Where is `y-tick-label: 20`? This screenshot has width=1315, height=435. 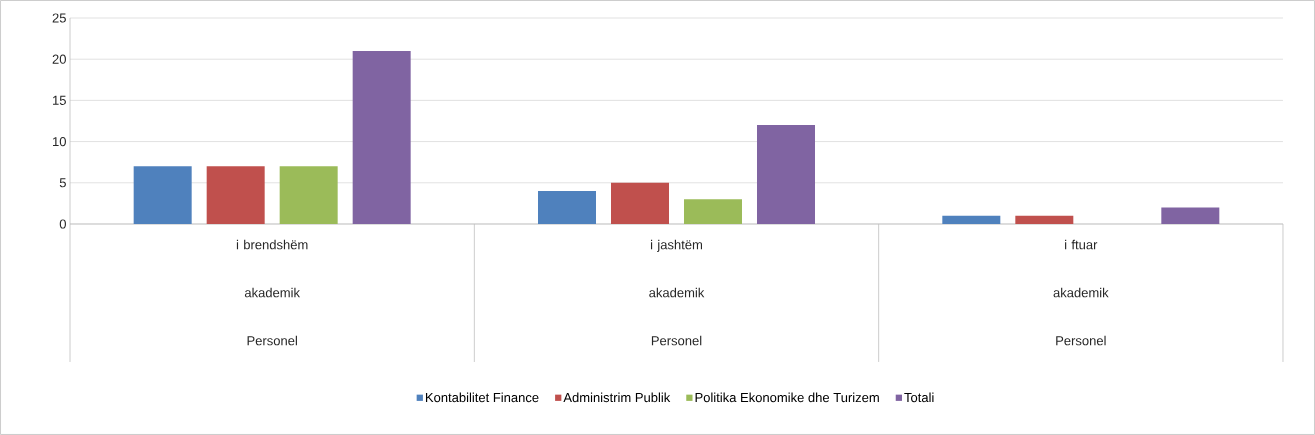 y-tick-label: 20 is located at coordinates (59, 59).